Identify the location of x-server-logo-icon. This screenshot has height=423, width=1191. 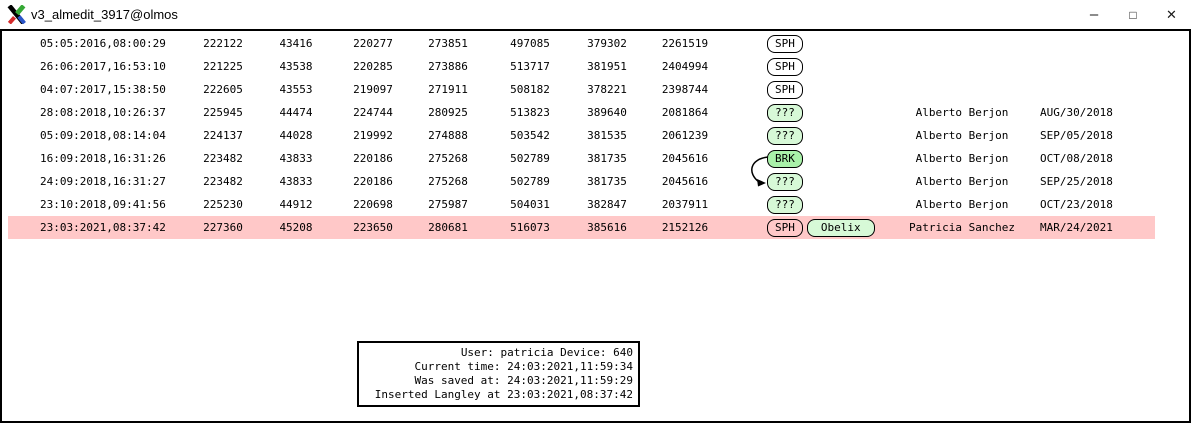
(16, 14).